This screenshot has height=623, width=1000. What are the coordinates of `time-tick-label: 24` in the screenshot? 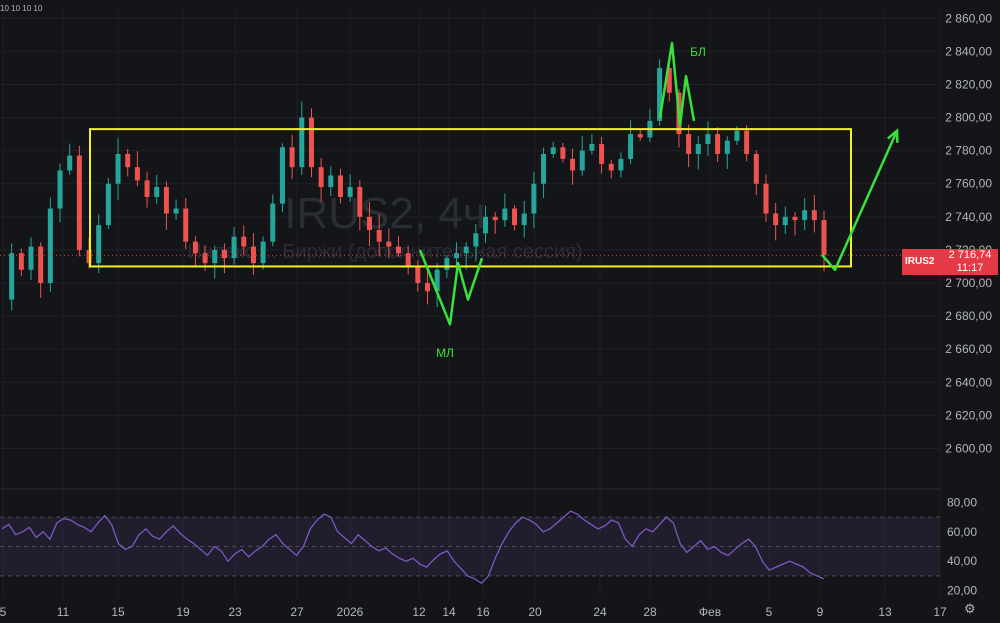 It's located at (600, 612).